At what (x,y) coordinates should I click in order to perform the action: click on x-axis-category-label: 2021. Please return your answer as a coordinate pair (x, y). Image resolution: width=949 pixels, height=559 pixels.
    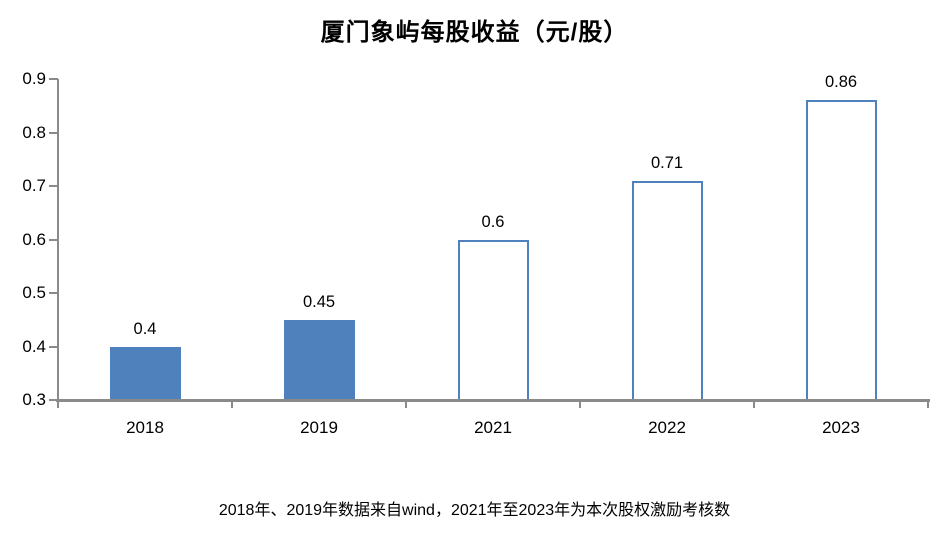
    Looking at the image, I should click on (493, 427).